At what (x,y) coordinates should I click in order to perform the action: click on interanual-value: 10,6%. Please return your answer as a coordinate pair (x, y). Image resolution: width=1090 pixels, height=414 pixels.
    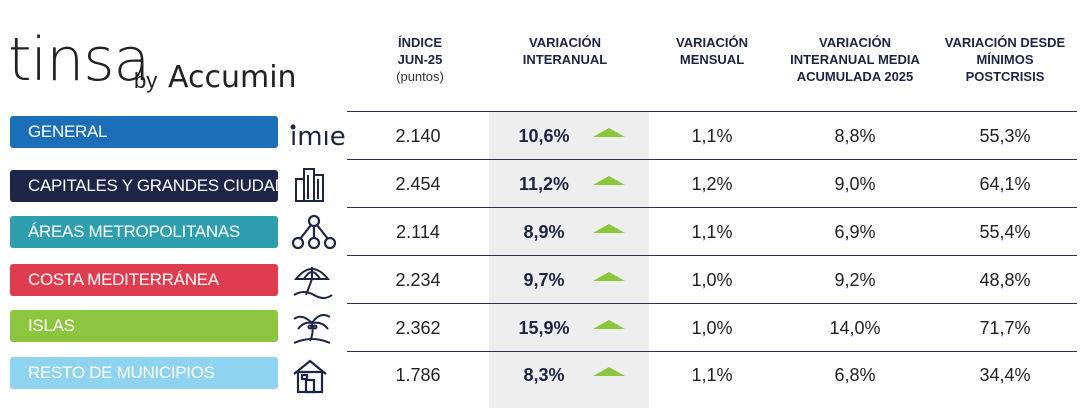
    Looking at the image, I should click on (544, 136).